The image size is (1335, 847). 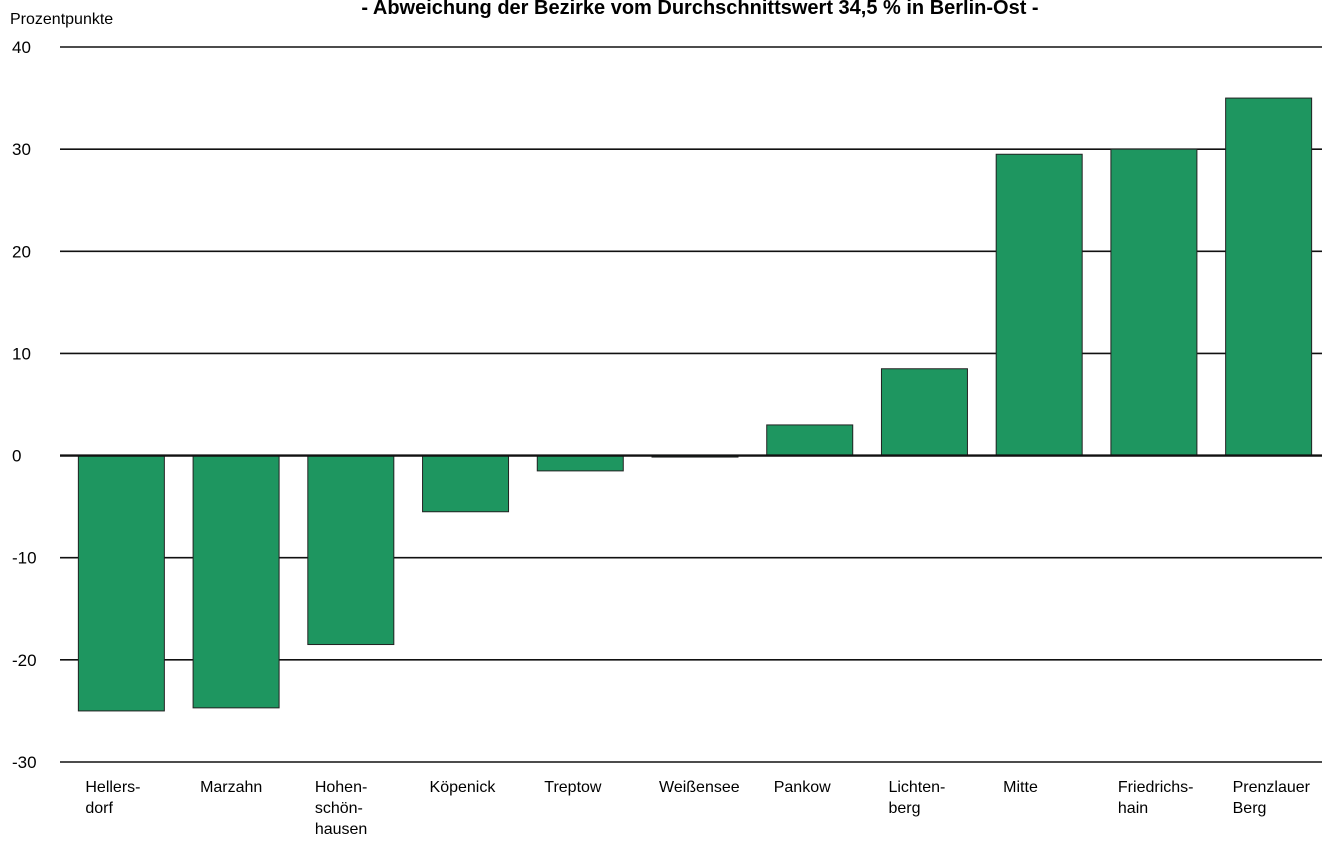 What do you see at coordinates (916, 798) in the screenshot?
I see `category-label: Lichten-berg` at bounding box center [916, 798].